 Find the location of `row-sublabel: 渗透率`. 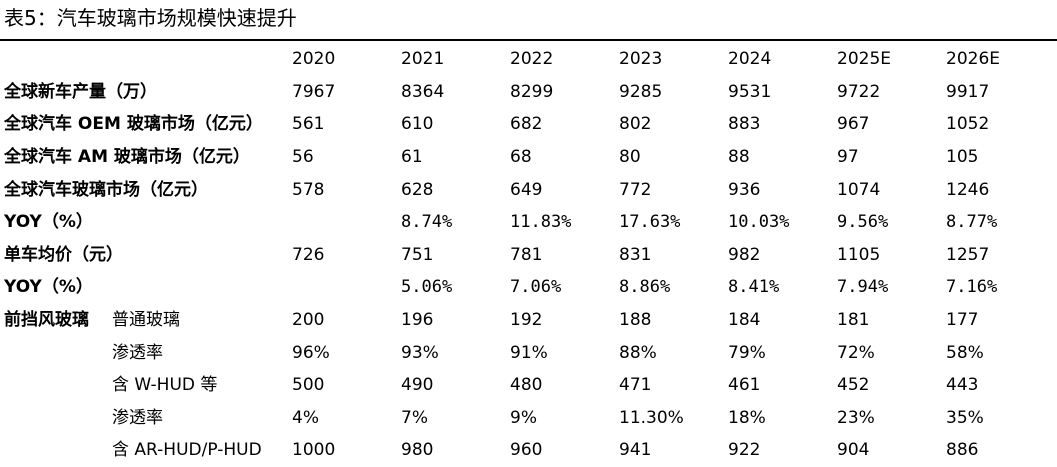

row-sublabel: 渗透率 is located at coordinates (137, 352).